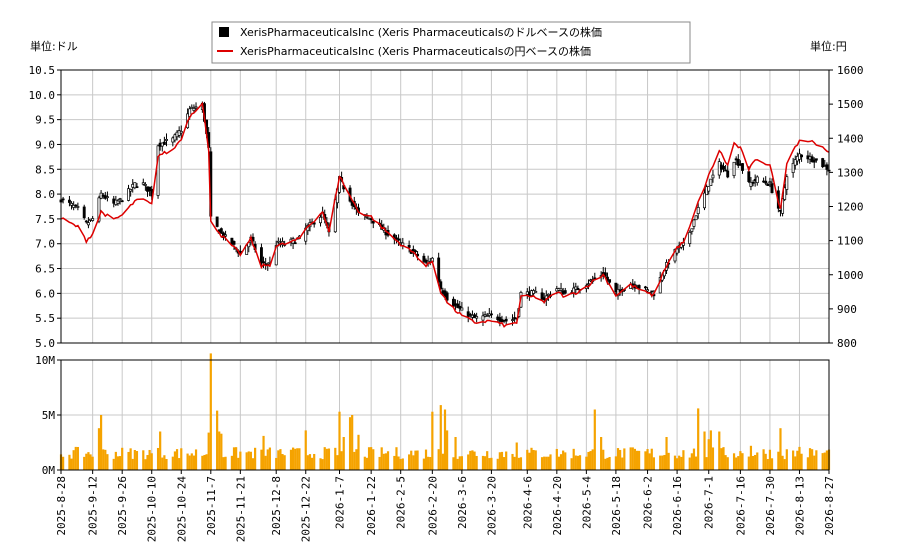  What do you see at coordinates (850, 207) in the screenshot?
I see `jpy-tick-label: 1200` at bounding box center [850, 207].